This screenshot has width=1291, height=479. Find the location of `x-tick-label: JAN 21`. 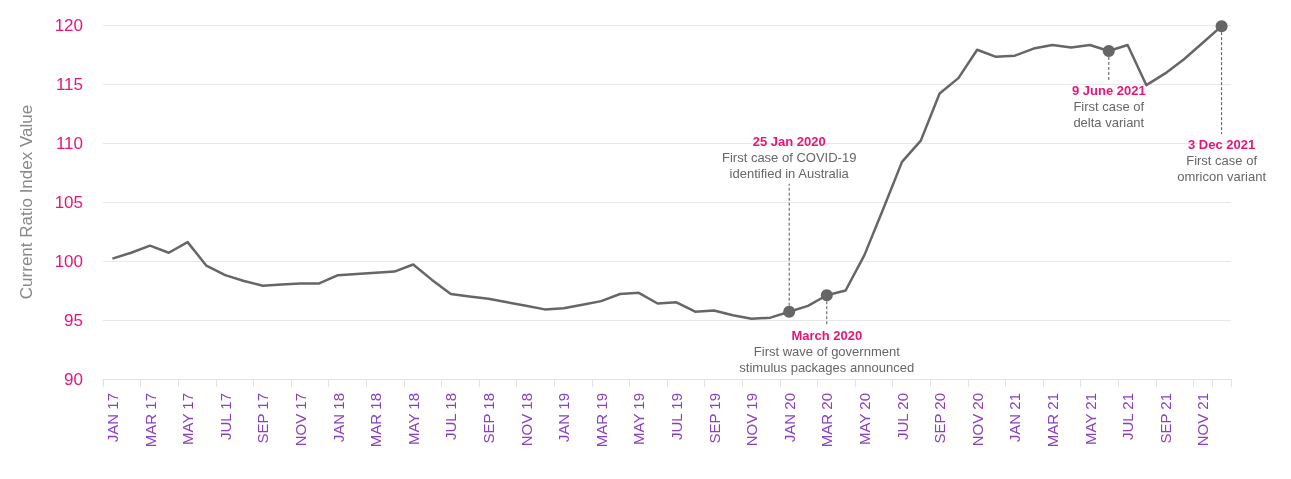

x-tick-label: JAN 21 is located at coordinates (1015, 418).